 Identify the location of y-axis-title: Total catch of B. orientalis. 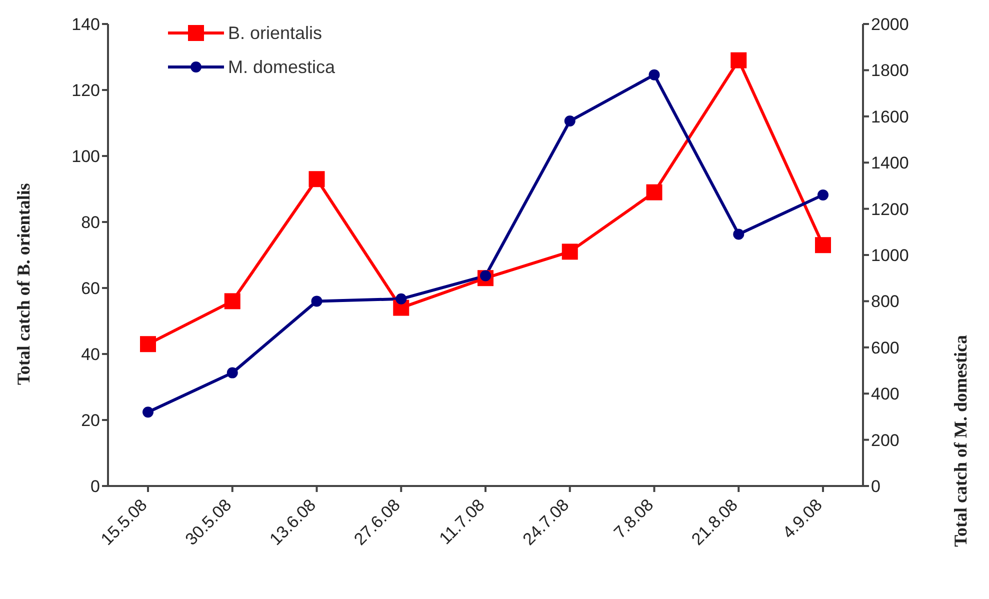
(23, 284).